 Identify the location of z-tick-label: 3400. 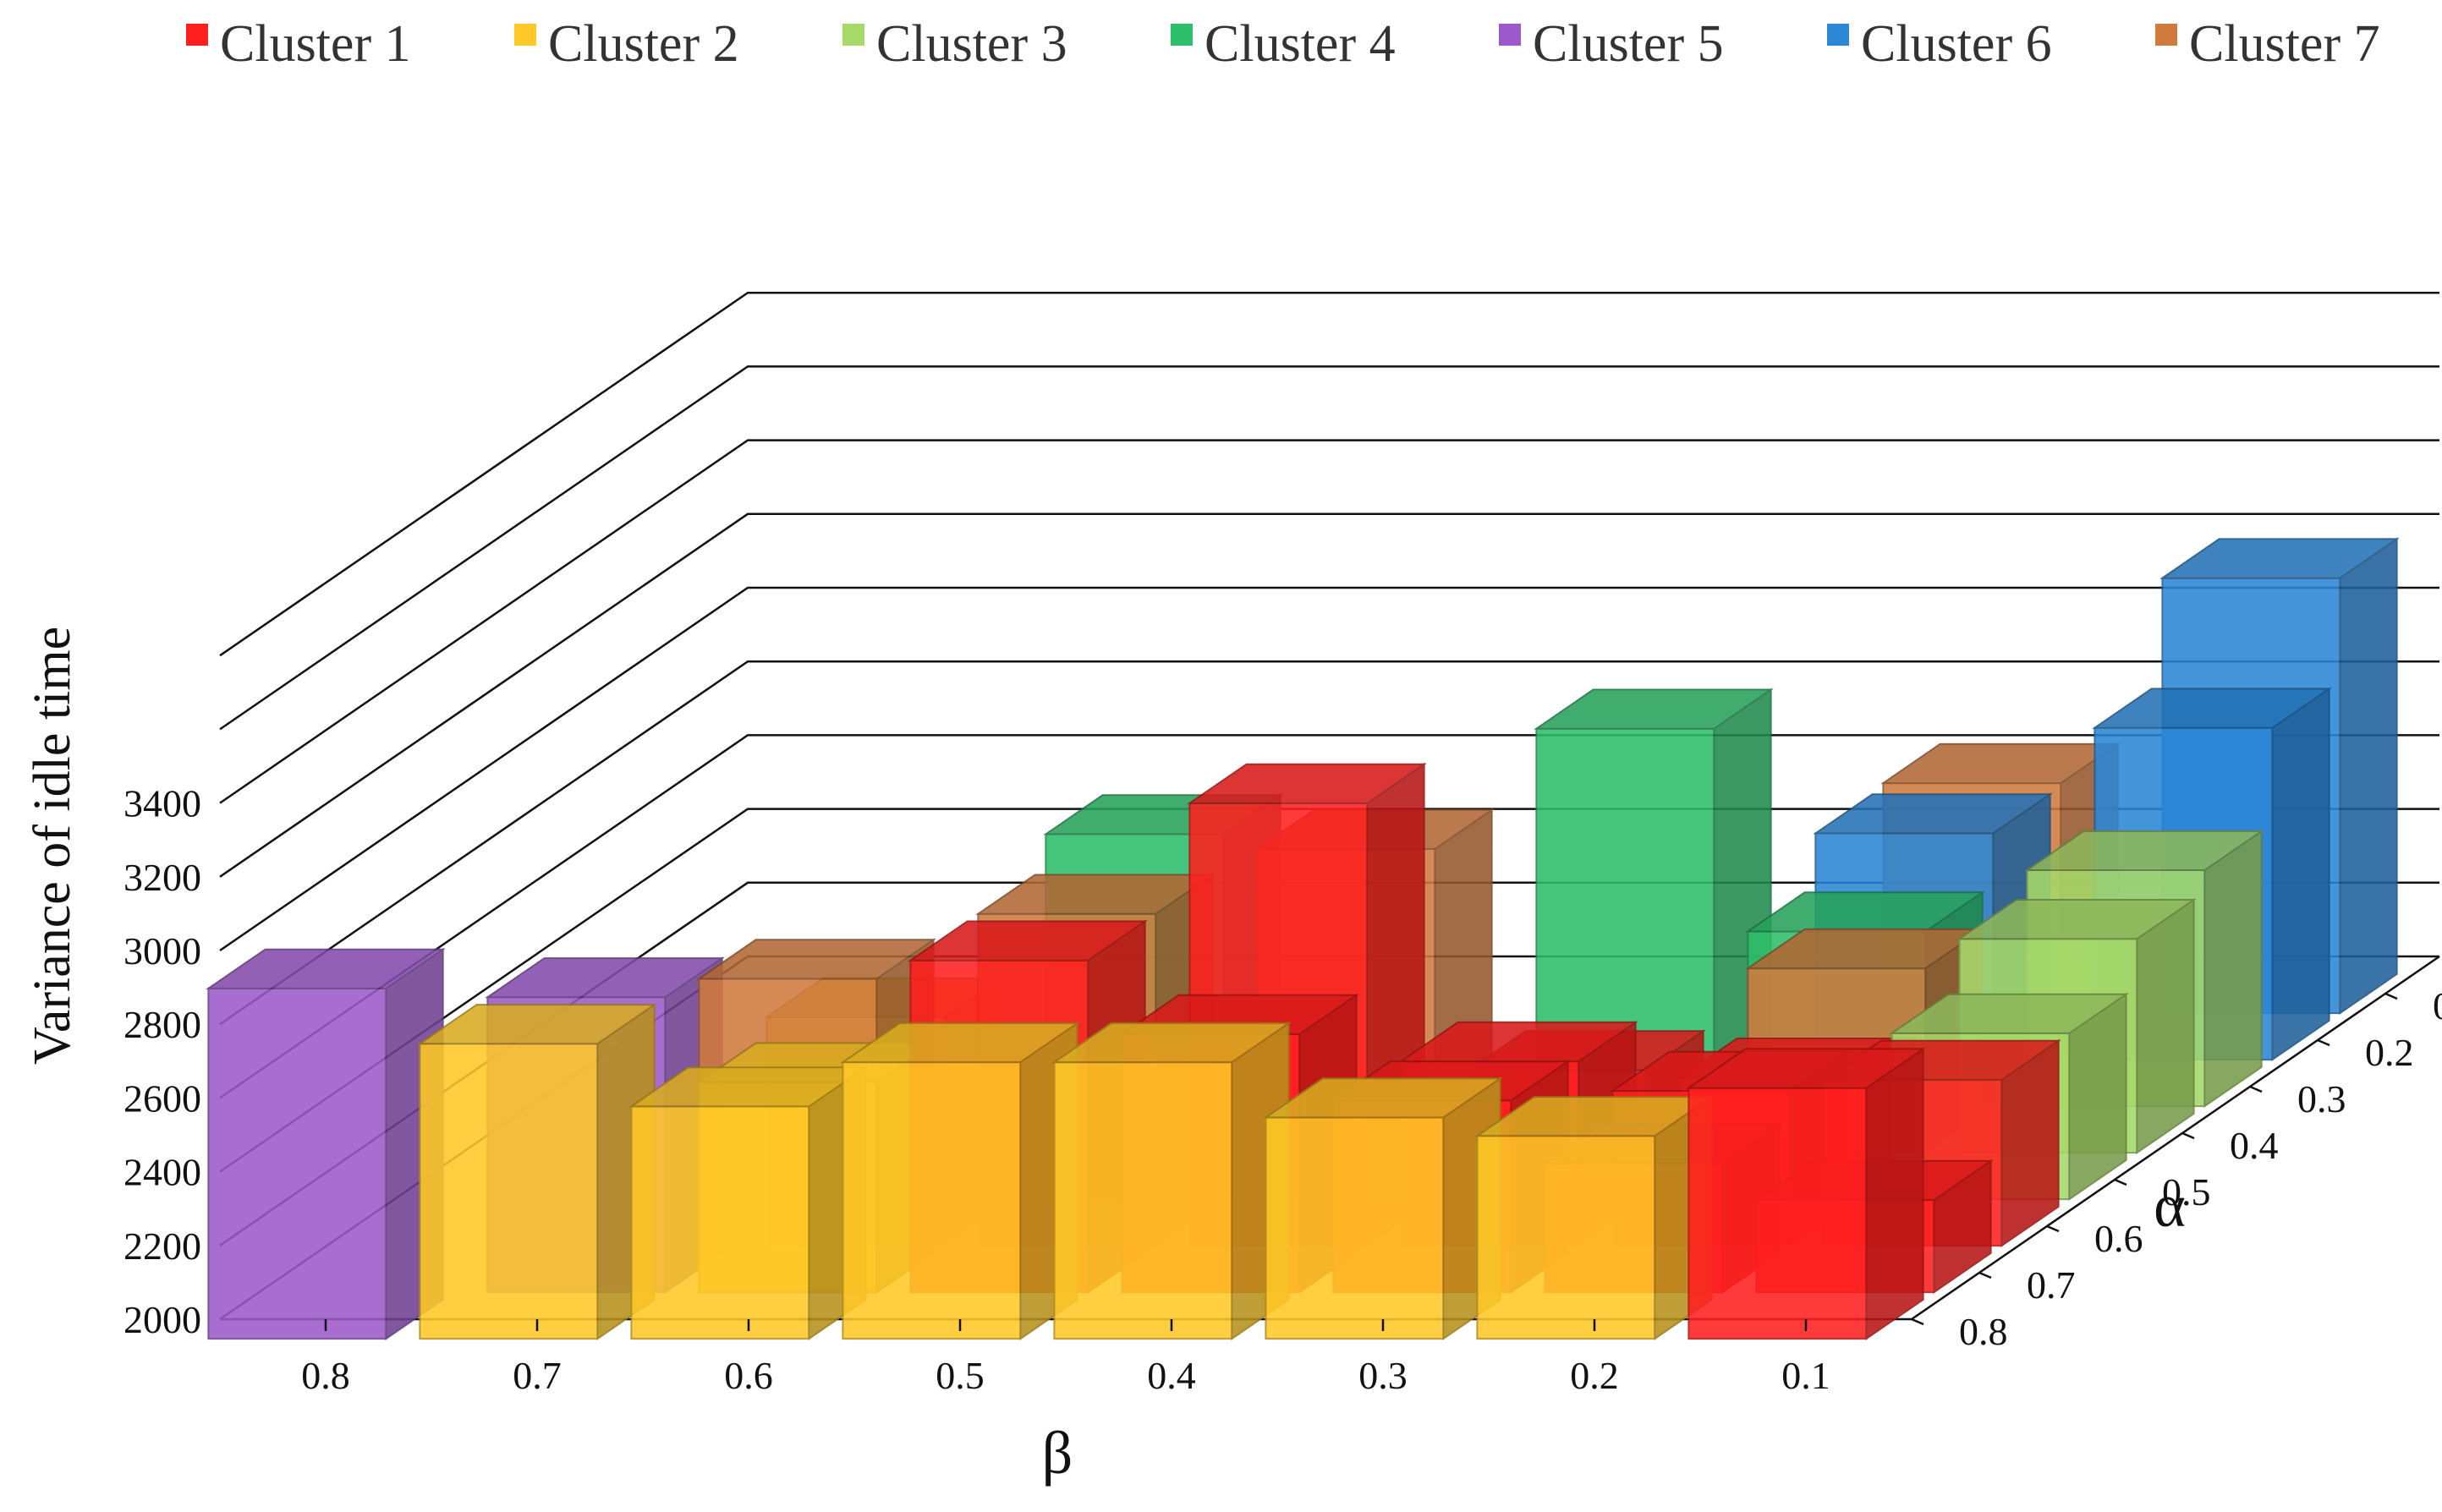
(162, 803).